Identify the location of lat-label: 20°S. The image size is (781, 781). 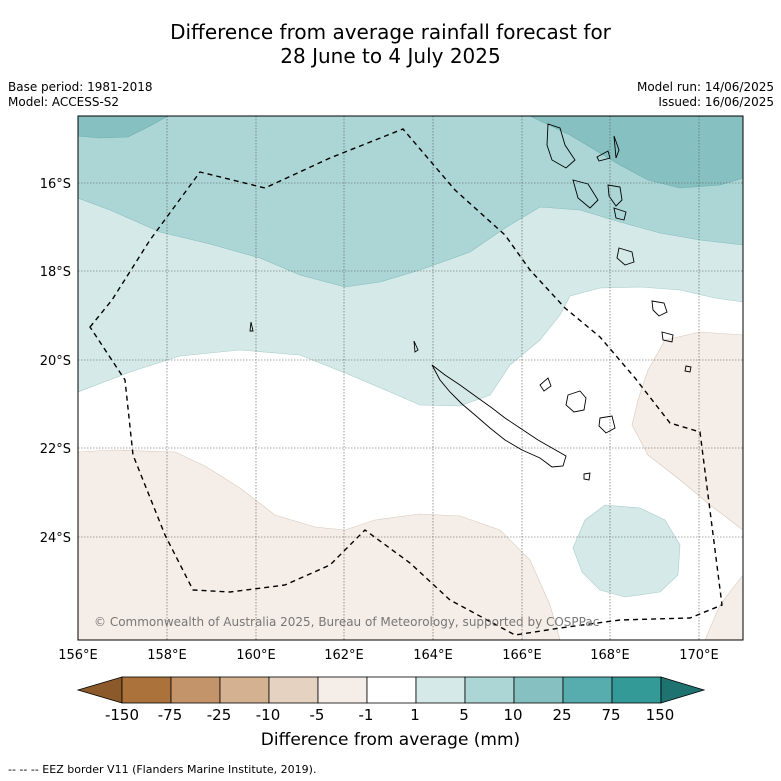
(55, 361).